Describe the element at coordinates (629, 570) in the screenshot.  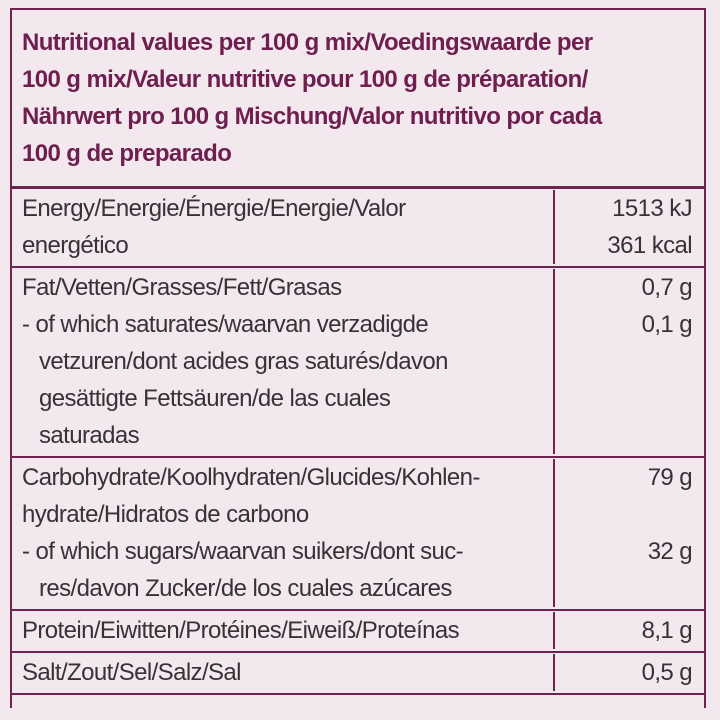
I see `value-cell: 32 g` at that location.